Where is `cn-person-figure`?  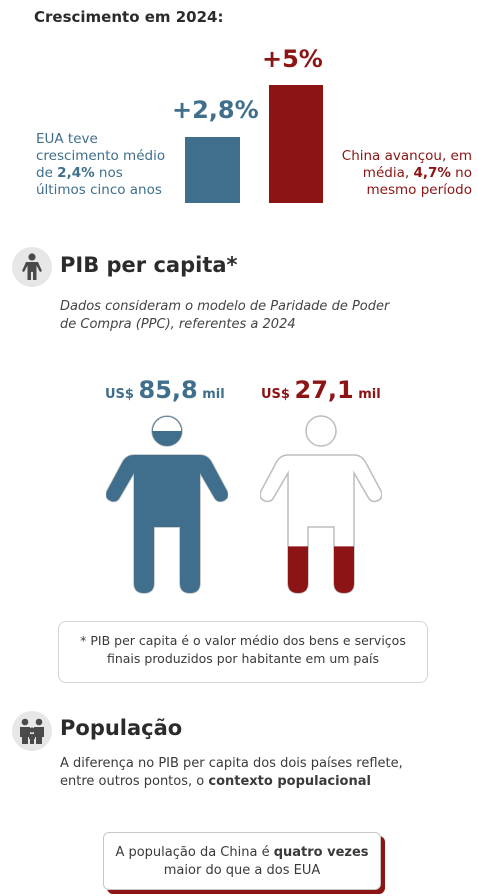 cn-person-figure is located at coordinates (321, 504).